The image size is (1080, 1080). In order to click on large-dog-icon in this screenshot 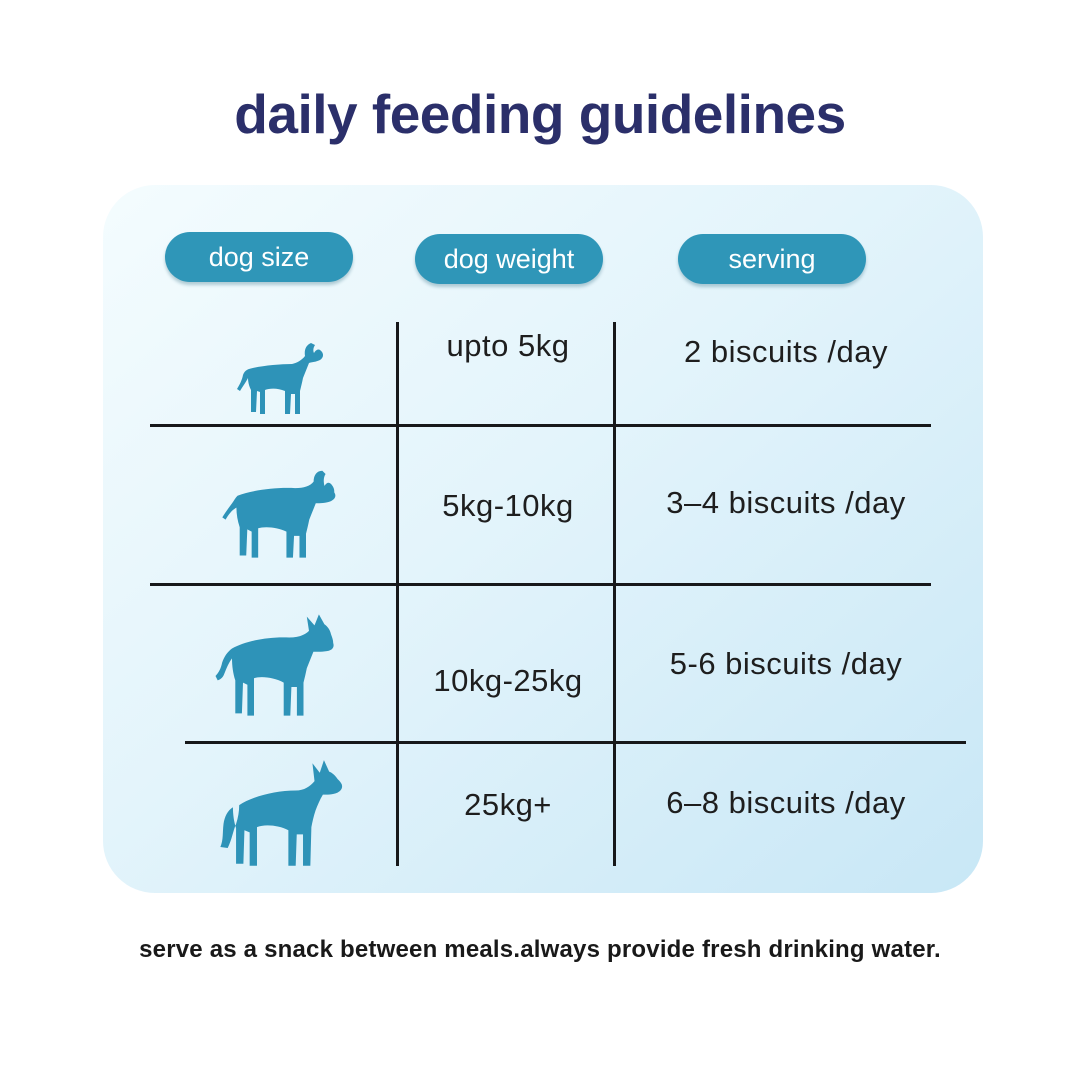, I will do `click(276, 665)`.